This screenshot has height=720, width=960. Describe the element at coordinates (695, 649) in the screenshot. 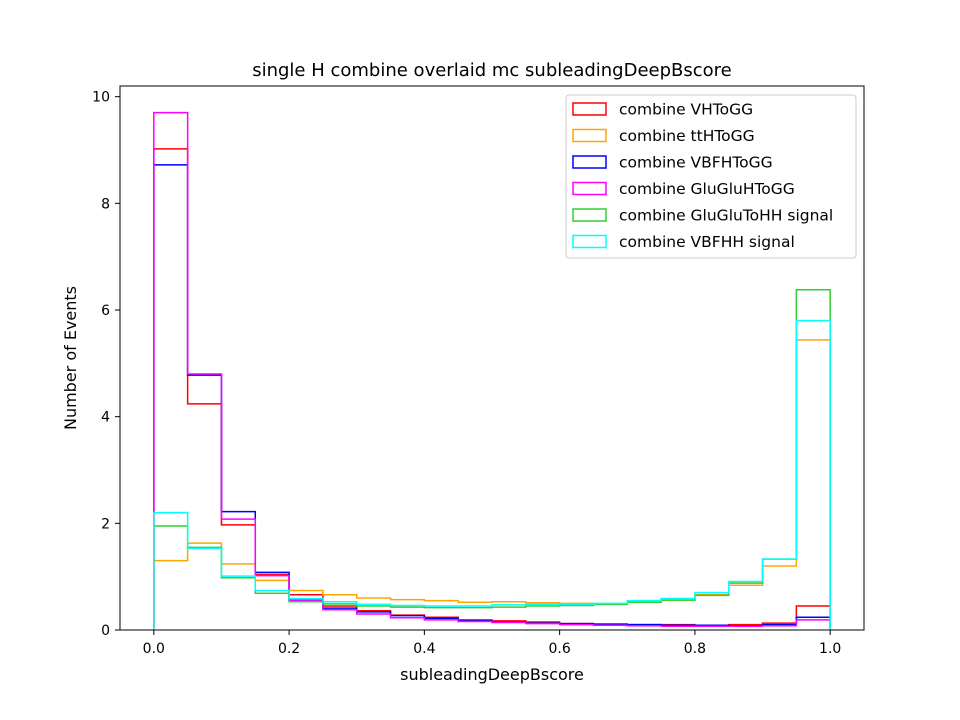

I see `x-tick-label: 0.8` at that location.